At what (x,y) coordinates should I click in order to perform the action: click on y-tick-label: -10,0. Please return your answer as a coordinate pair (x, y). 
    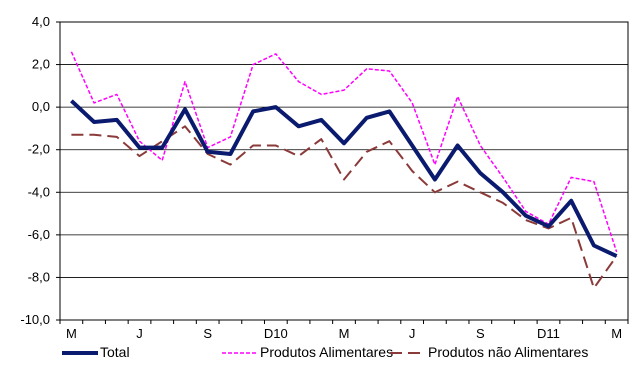
    Looking at the image, I should click on (35, 319).